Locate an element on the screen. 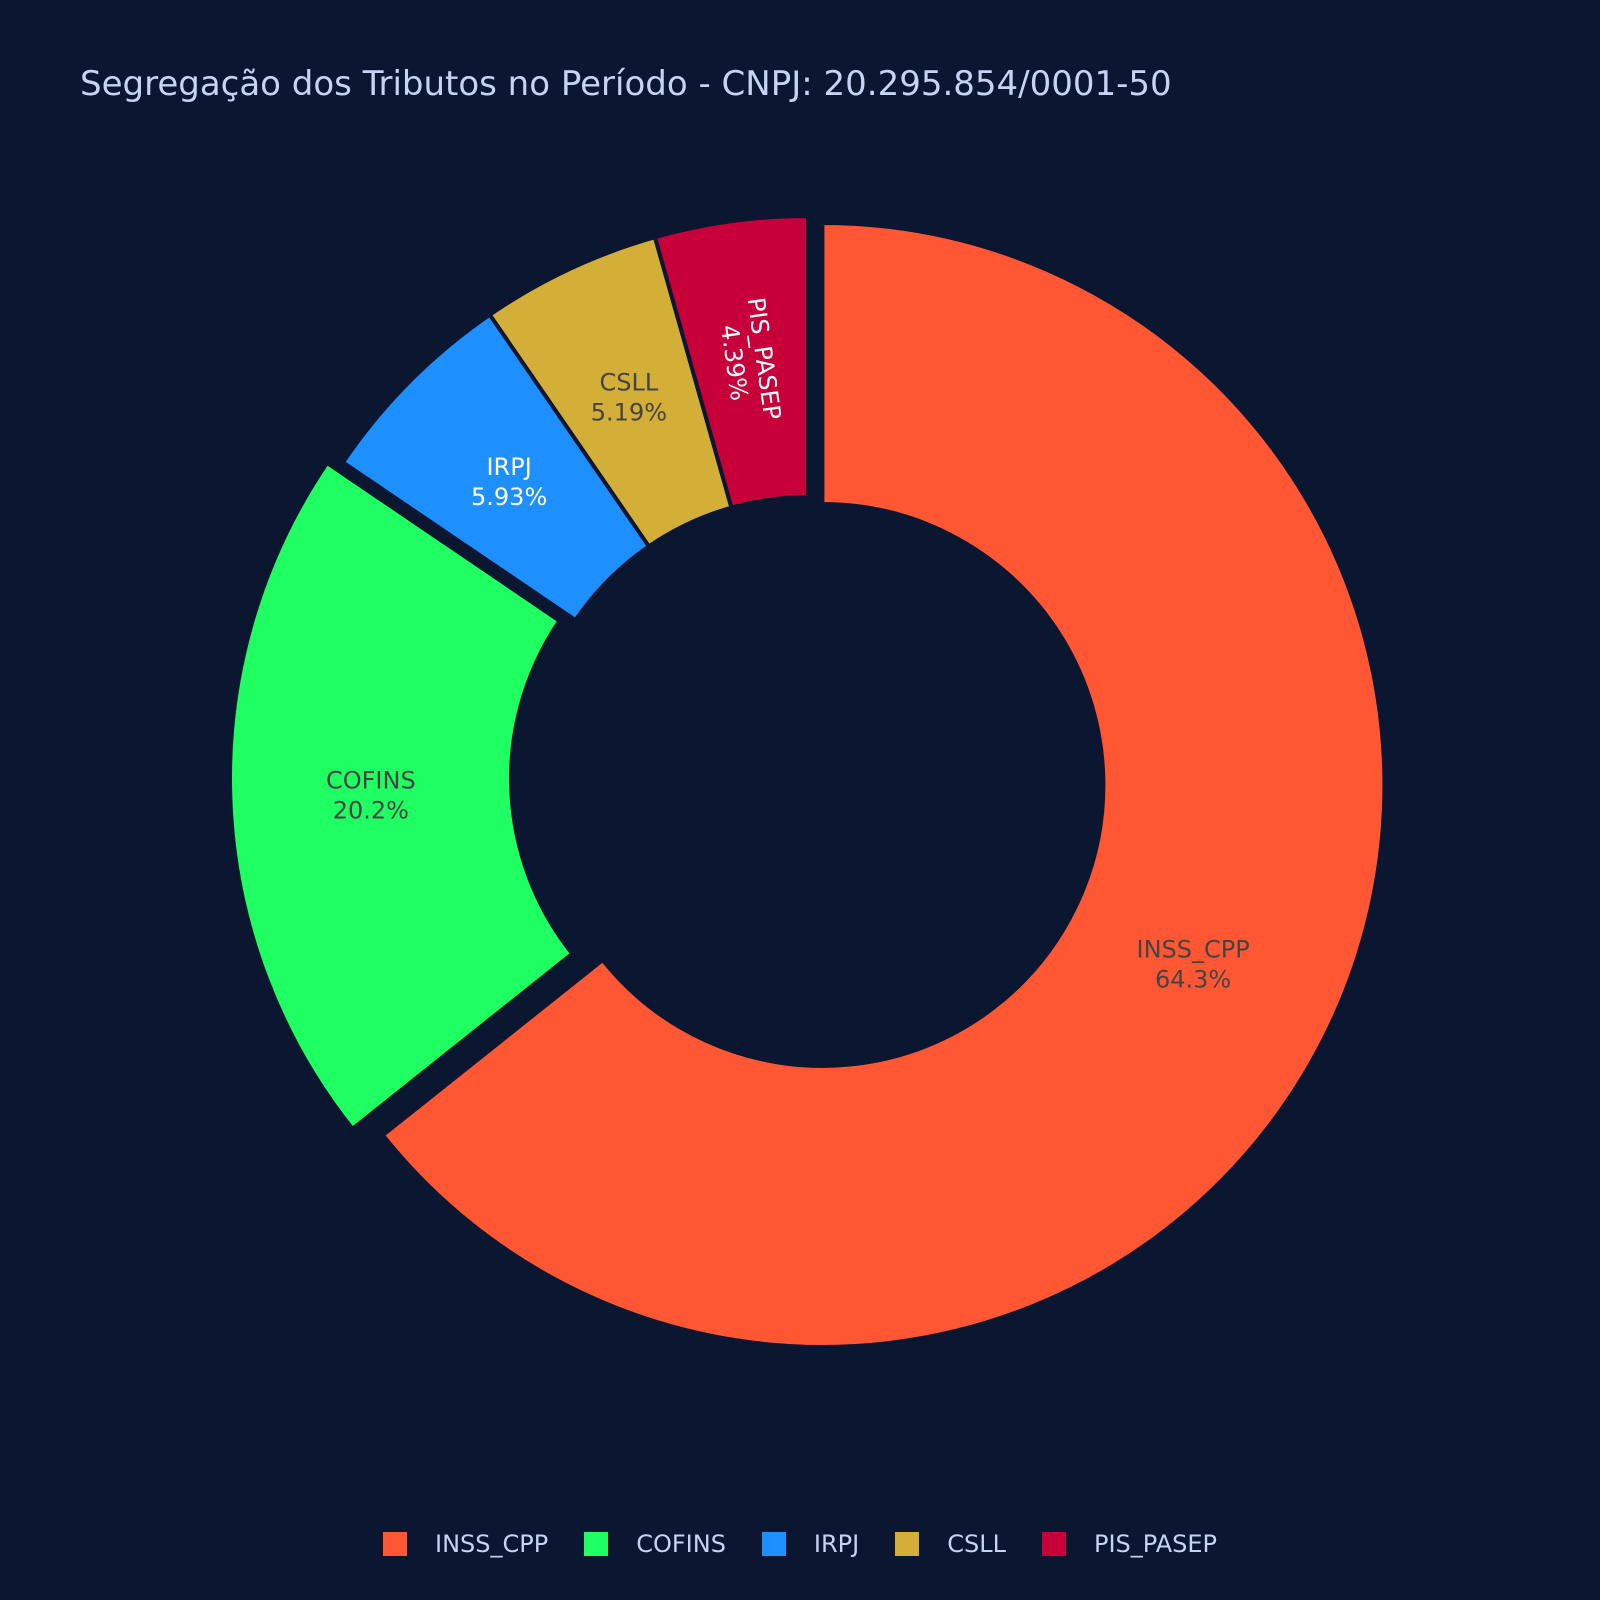 This screenshot has height=1600, width=1600. legend-item-pis-pasep: PIS_PASEP is located at coordinates (1129, 1544).